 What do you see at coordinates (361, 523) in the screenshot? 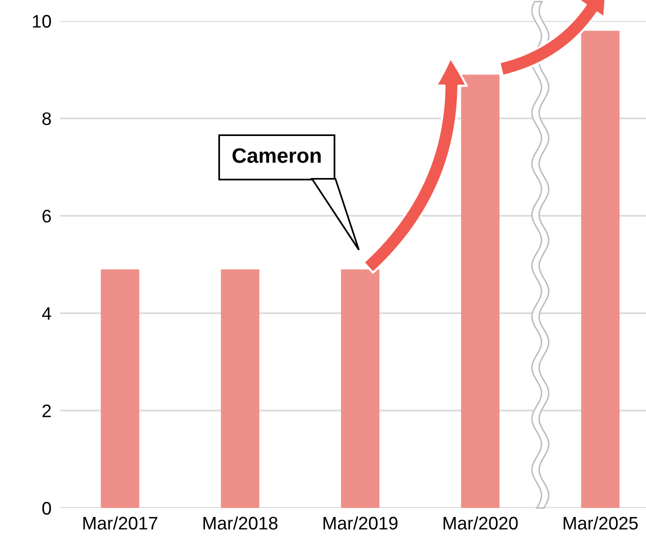
I see `x-tick-label: Mar/2019` at bounding box center [361, 523].